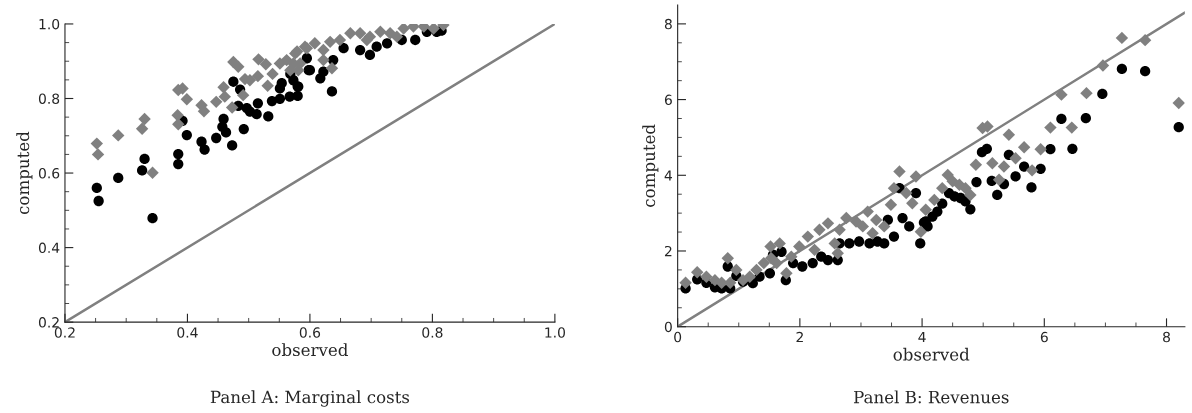 This screenshot has width=1192, height=413. I want to click on x-tick-label: 0.8, so click(432, 332).